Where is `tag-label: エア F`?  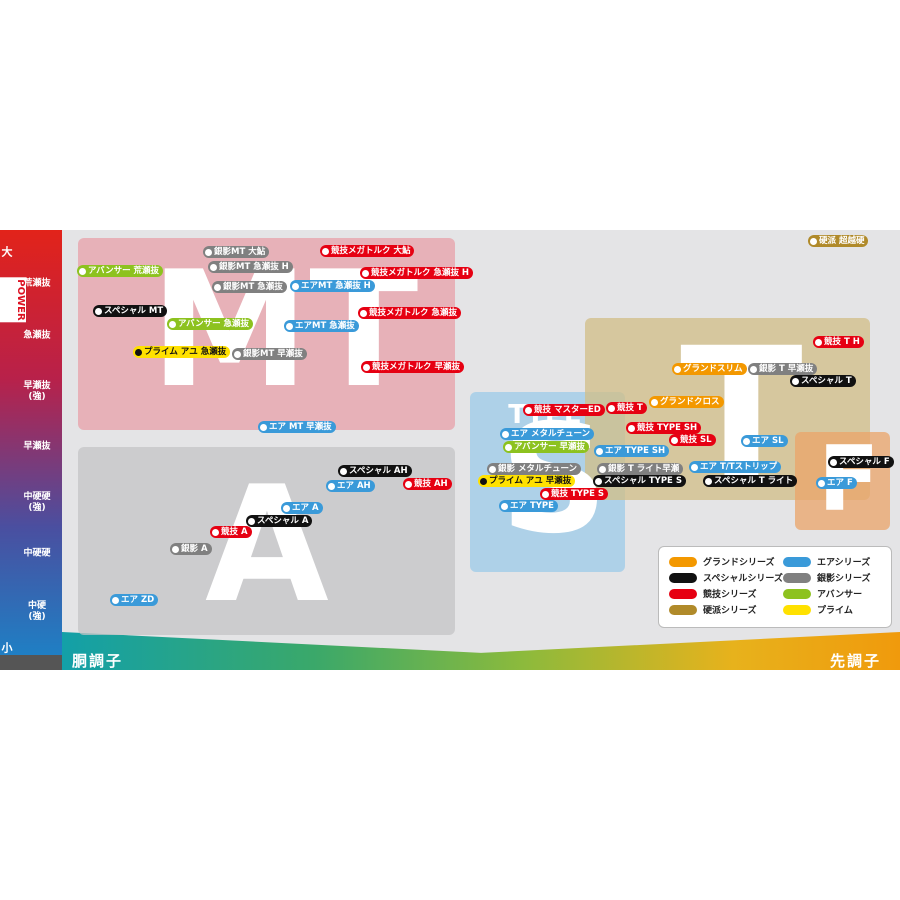
tag-label: エア F is located at coordinates (840, 483).